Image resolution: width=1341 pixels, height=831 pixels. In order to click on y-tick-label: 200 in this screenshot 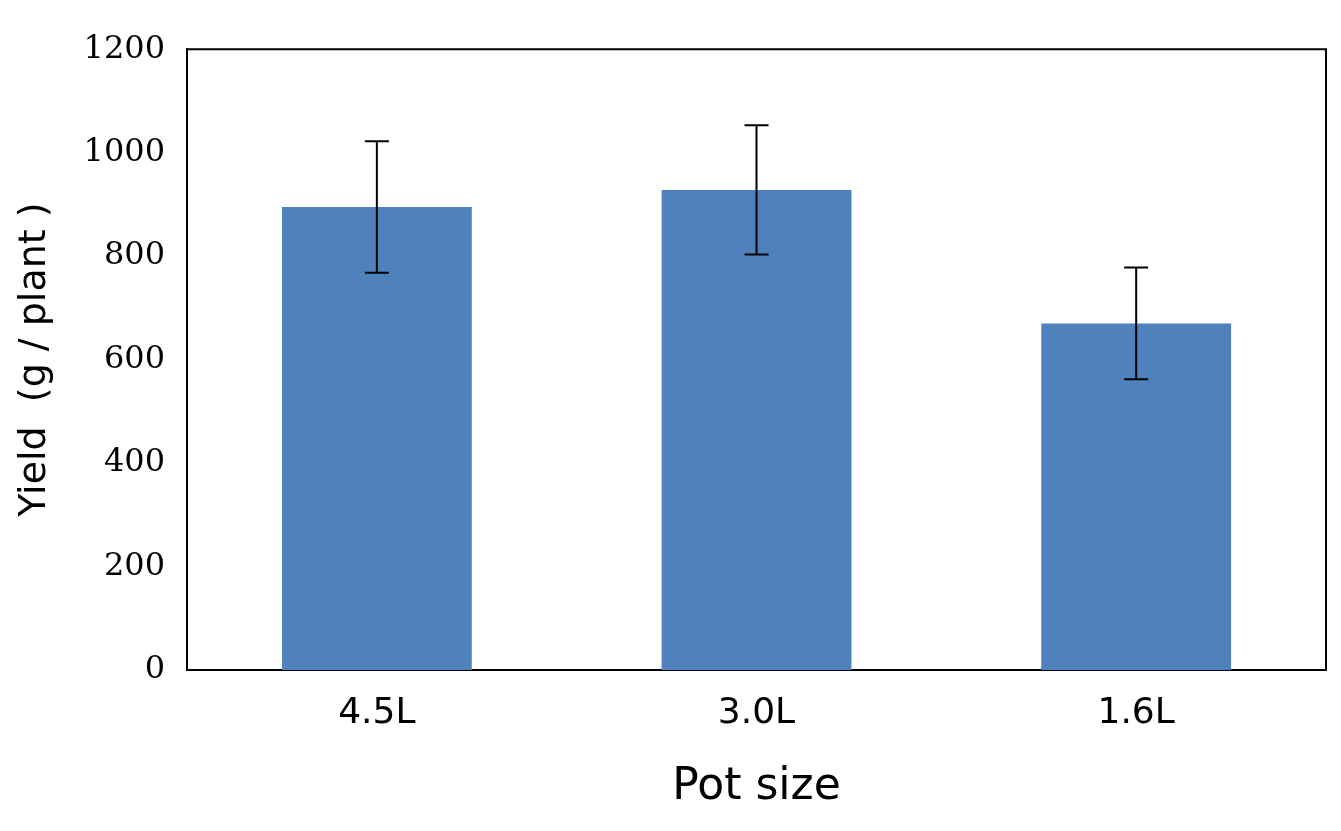, I will do `click(134, 563)`.